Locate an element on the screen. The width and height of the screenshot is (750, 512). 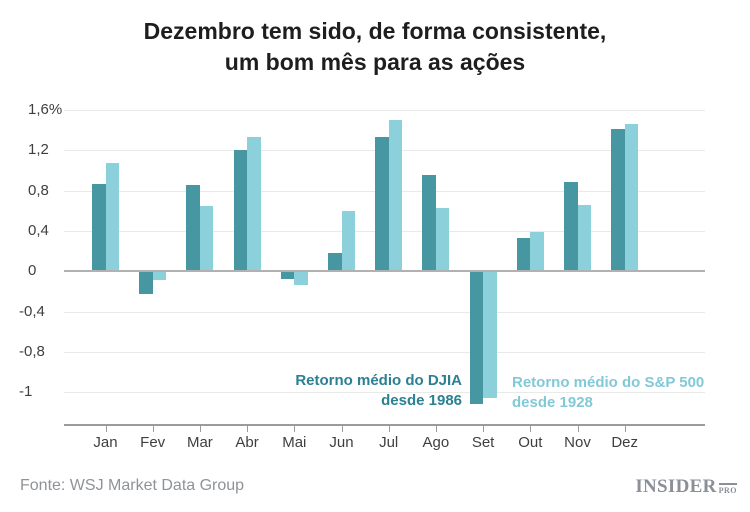
x-axis-label-dez: Dez is located at coordinates (625, 442).